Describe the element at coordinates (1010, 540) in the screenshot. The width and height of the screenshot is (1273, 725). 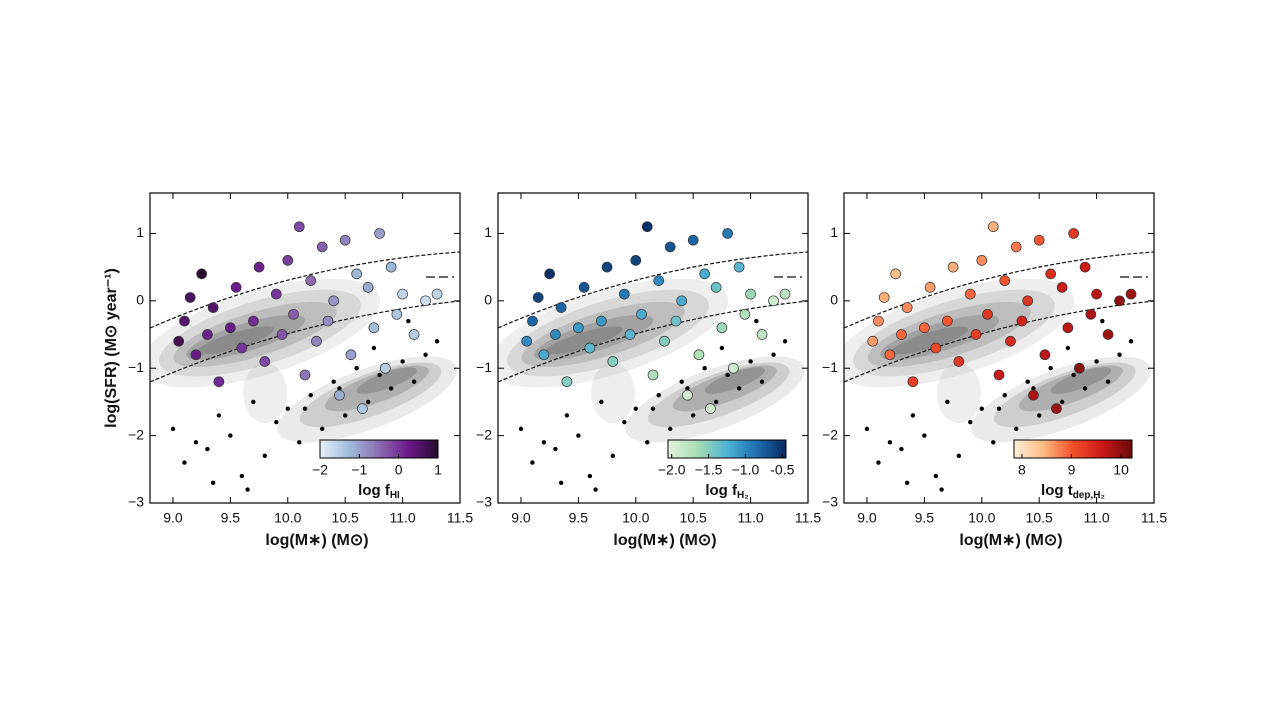
I see `x-axis-label: log(M∗) (M⊙)` at that location.